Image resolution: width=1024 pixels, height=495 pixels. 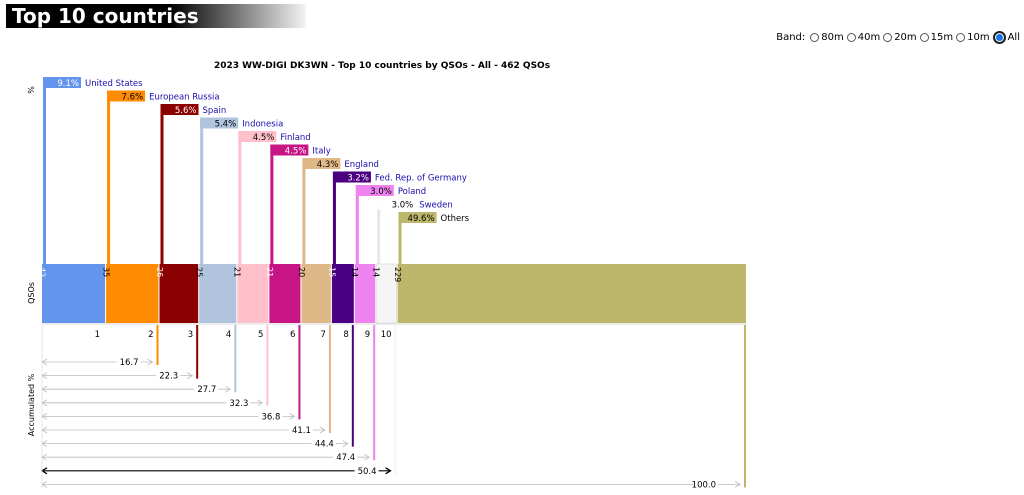 I want to click on radio-selected-icon, so click(x=999, y=37).